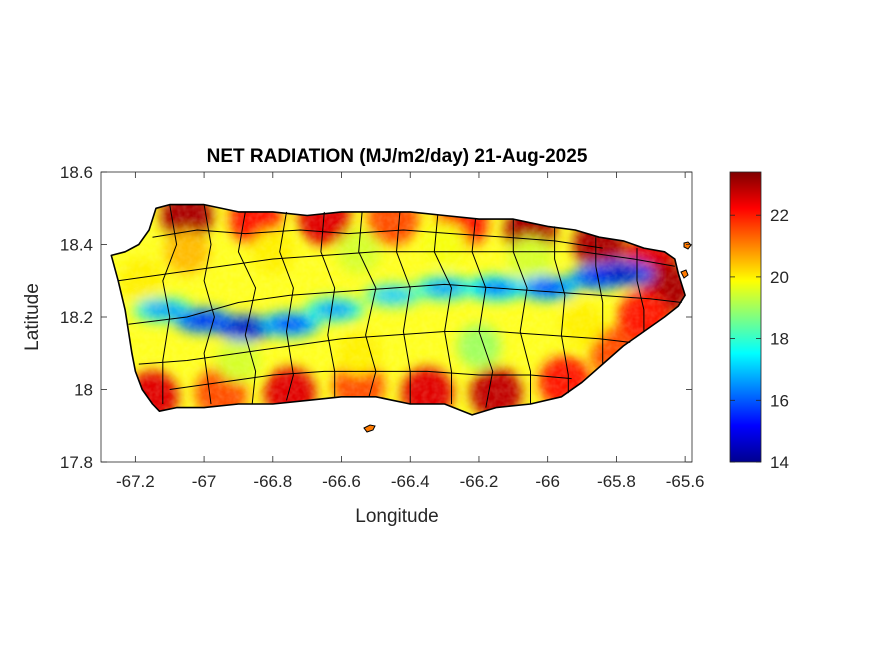 Image resolution: width=875 pixels, height=656 pixels. What do you see at coordinates (479, 481) in the screenshot?
I see `x-tick-label: -66.2` at bounding box center [479, 481].